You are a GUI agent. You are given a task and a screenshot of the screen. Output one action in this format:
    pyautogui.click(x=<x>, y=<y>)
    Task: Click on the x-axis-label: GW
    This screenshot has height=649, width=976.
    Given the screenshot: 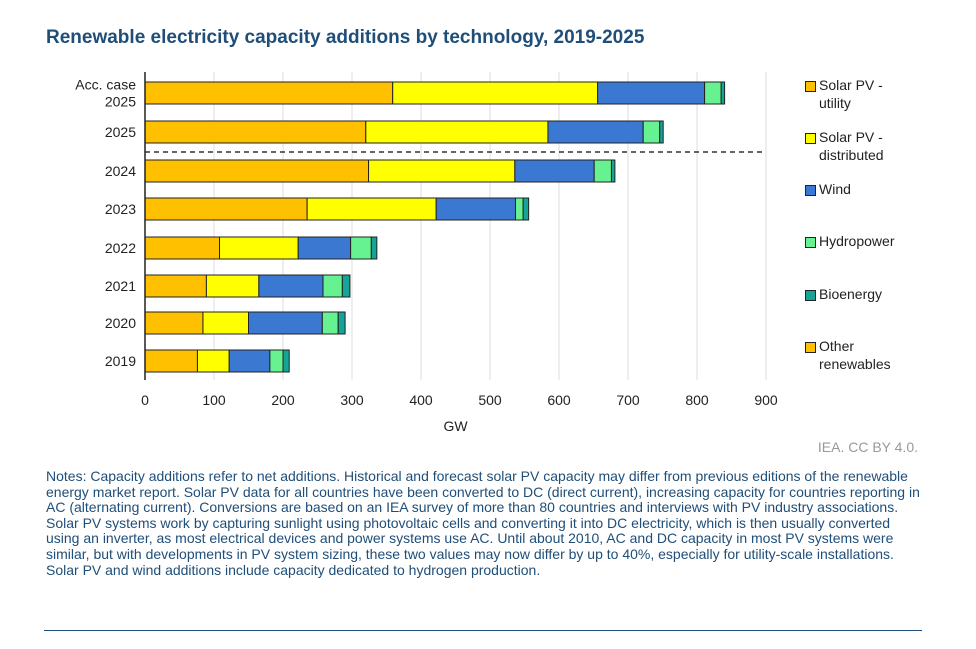 What is the action you would take?
    pyautogui.click(x=455, y=426)
    